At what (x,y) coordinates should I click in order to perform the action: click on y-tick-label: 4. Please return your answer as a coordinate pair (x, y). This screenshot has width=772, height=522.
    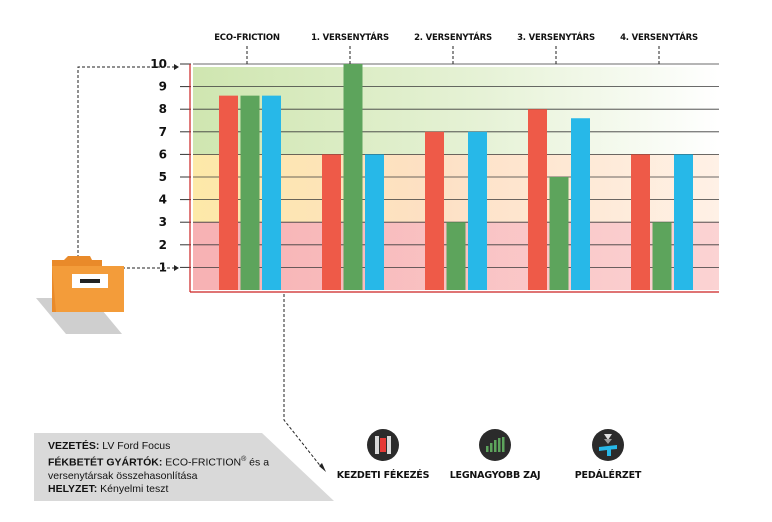
    Looking at the image, I should click on (163, 200).